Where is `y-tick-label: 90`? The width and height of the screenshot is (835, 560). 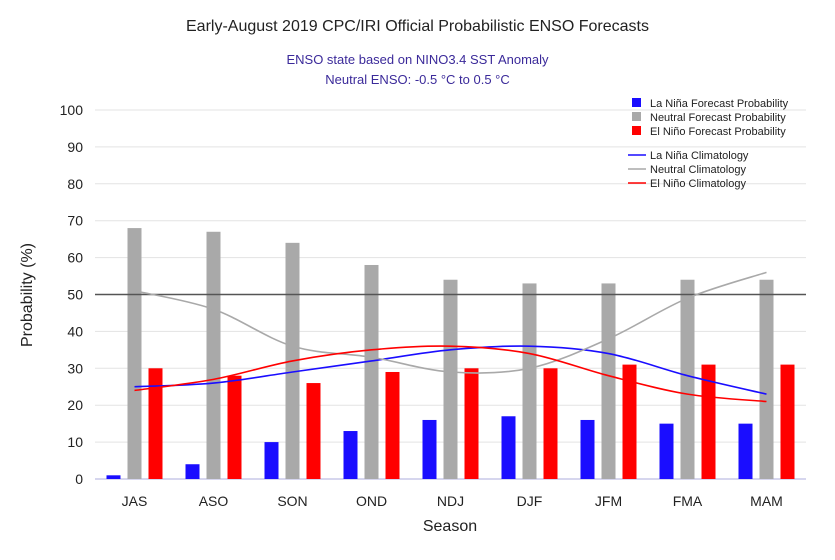
y-tick-label: 90 is located at coordinates (75, 147).